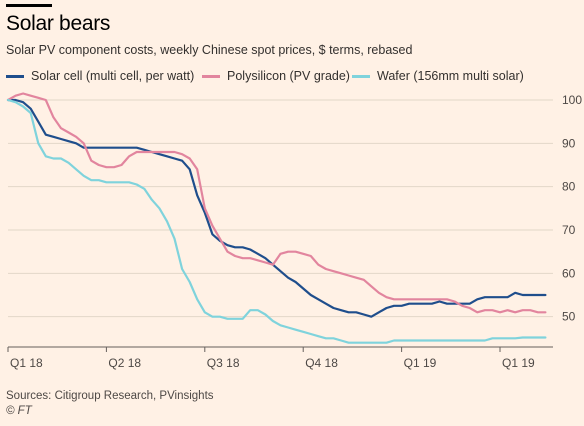 The image size is (584, 426). What do you see at coordinates (572, 100) in the screenshot?
I see `y-tick-label: 100` at bounding box center [572, 100].